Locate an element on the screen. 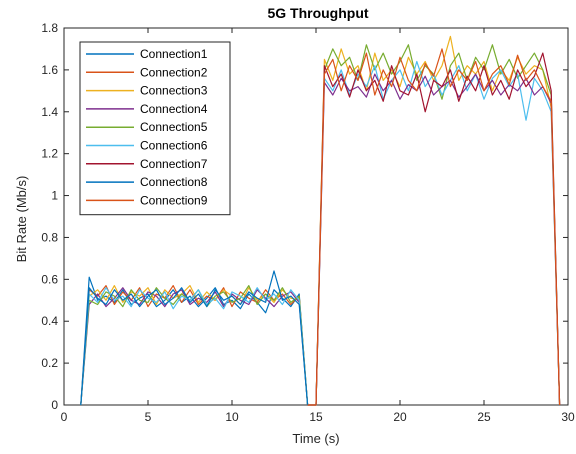  y-tick-label: 1.6 is located at coordinates (49, 70).